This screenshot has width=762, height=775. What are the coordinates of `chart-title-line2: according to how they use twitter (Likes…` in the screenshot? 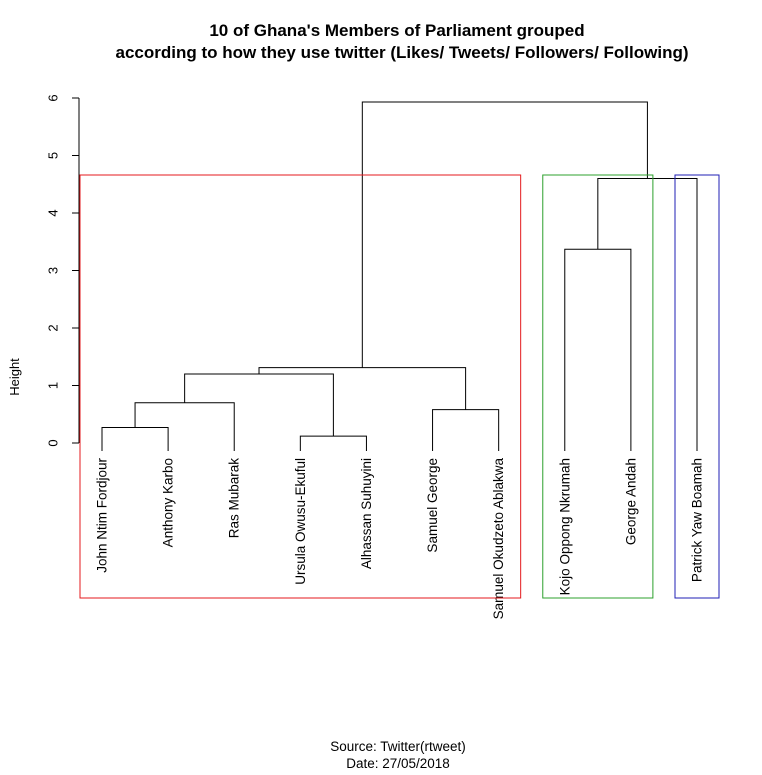 It's located at (401, 52).